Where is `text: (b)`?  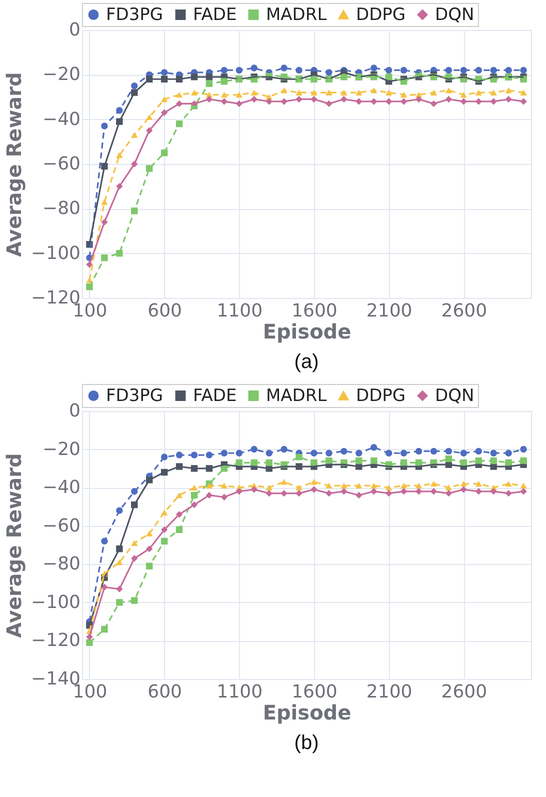
text: (b) is located at coordinates (306, 743).